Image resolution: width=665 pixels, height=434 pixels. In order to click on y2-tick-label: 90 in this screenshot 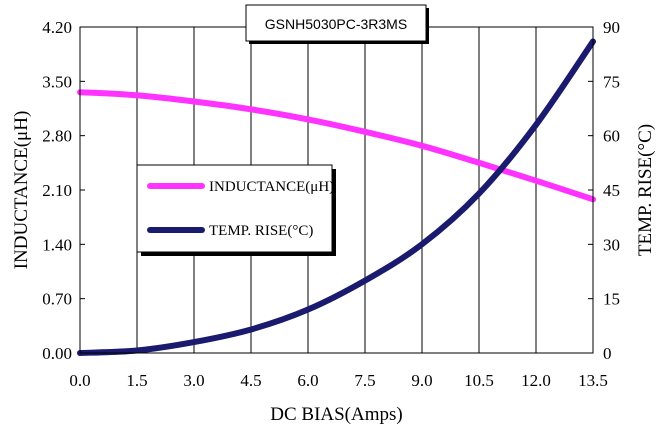, I will do `click(611, 27)`.